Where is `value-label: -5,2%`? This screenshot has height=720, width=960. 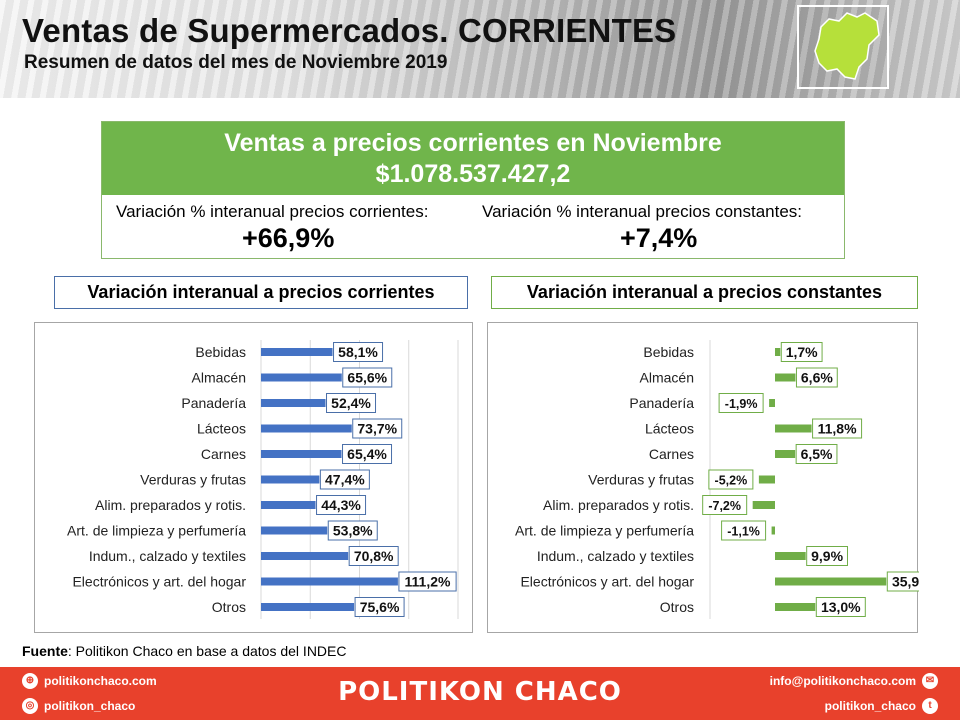
value-label: -5,2% is located at coordinates (731, 481).